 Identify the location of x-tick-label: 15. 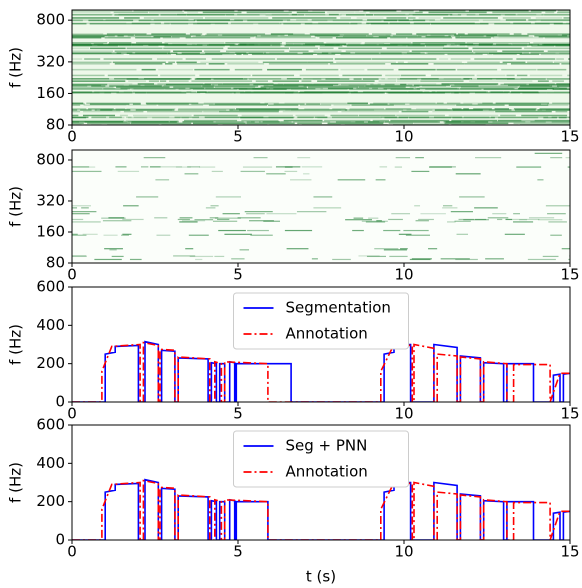
(569, 414).